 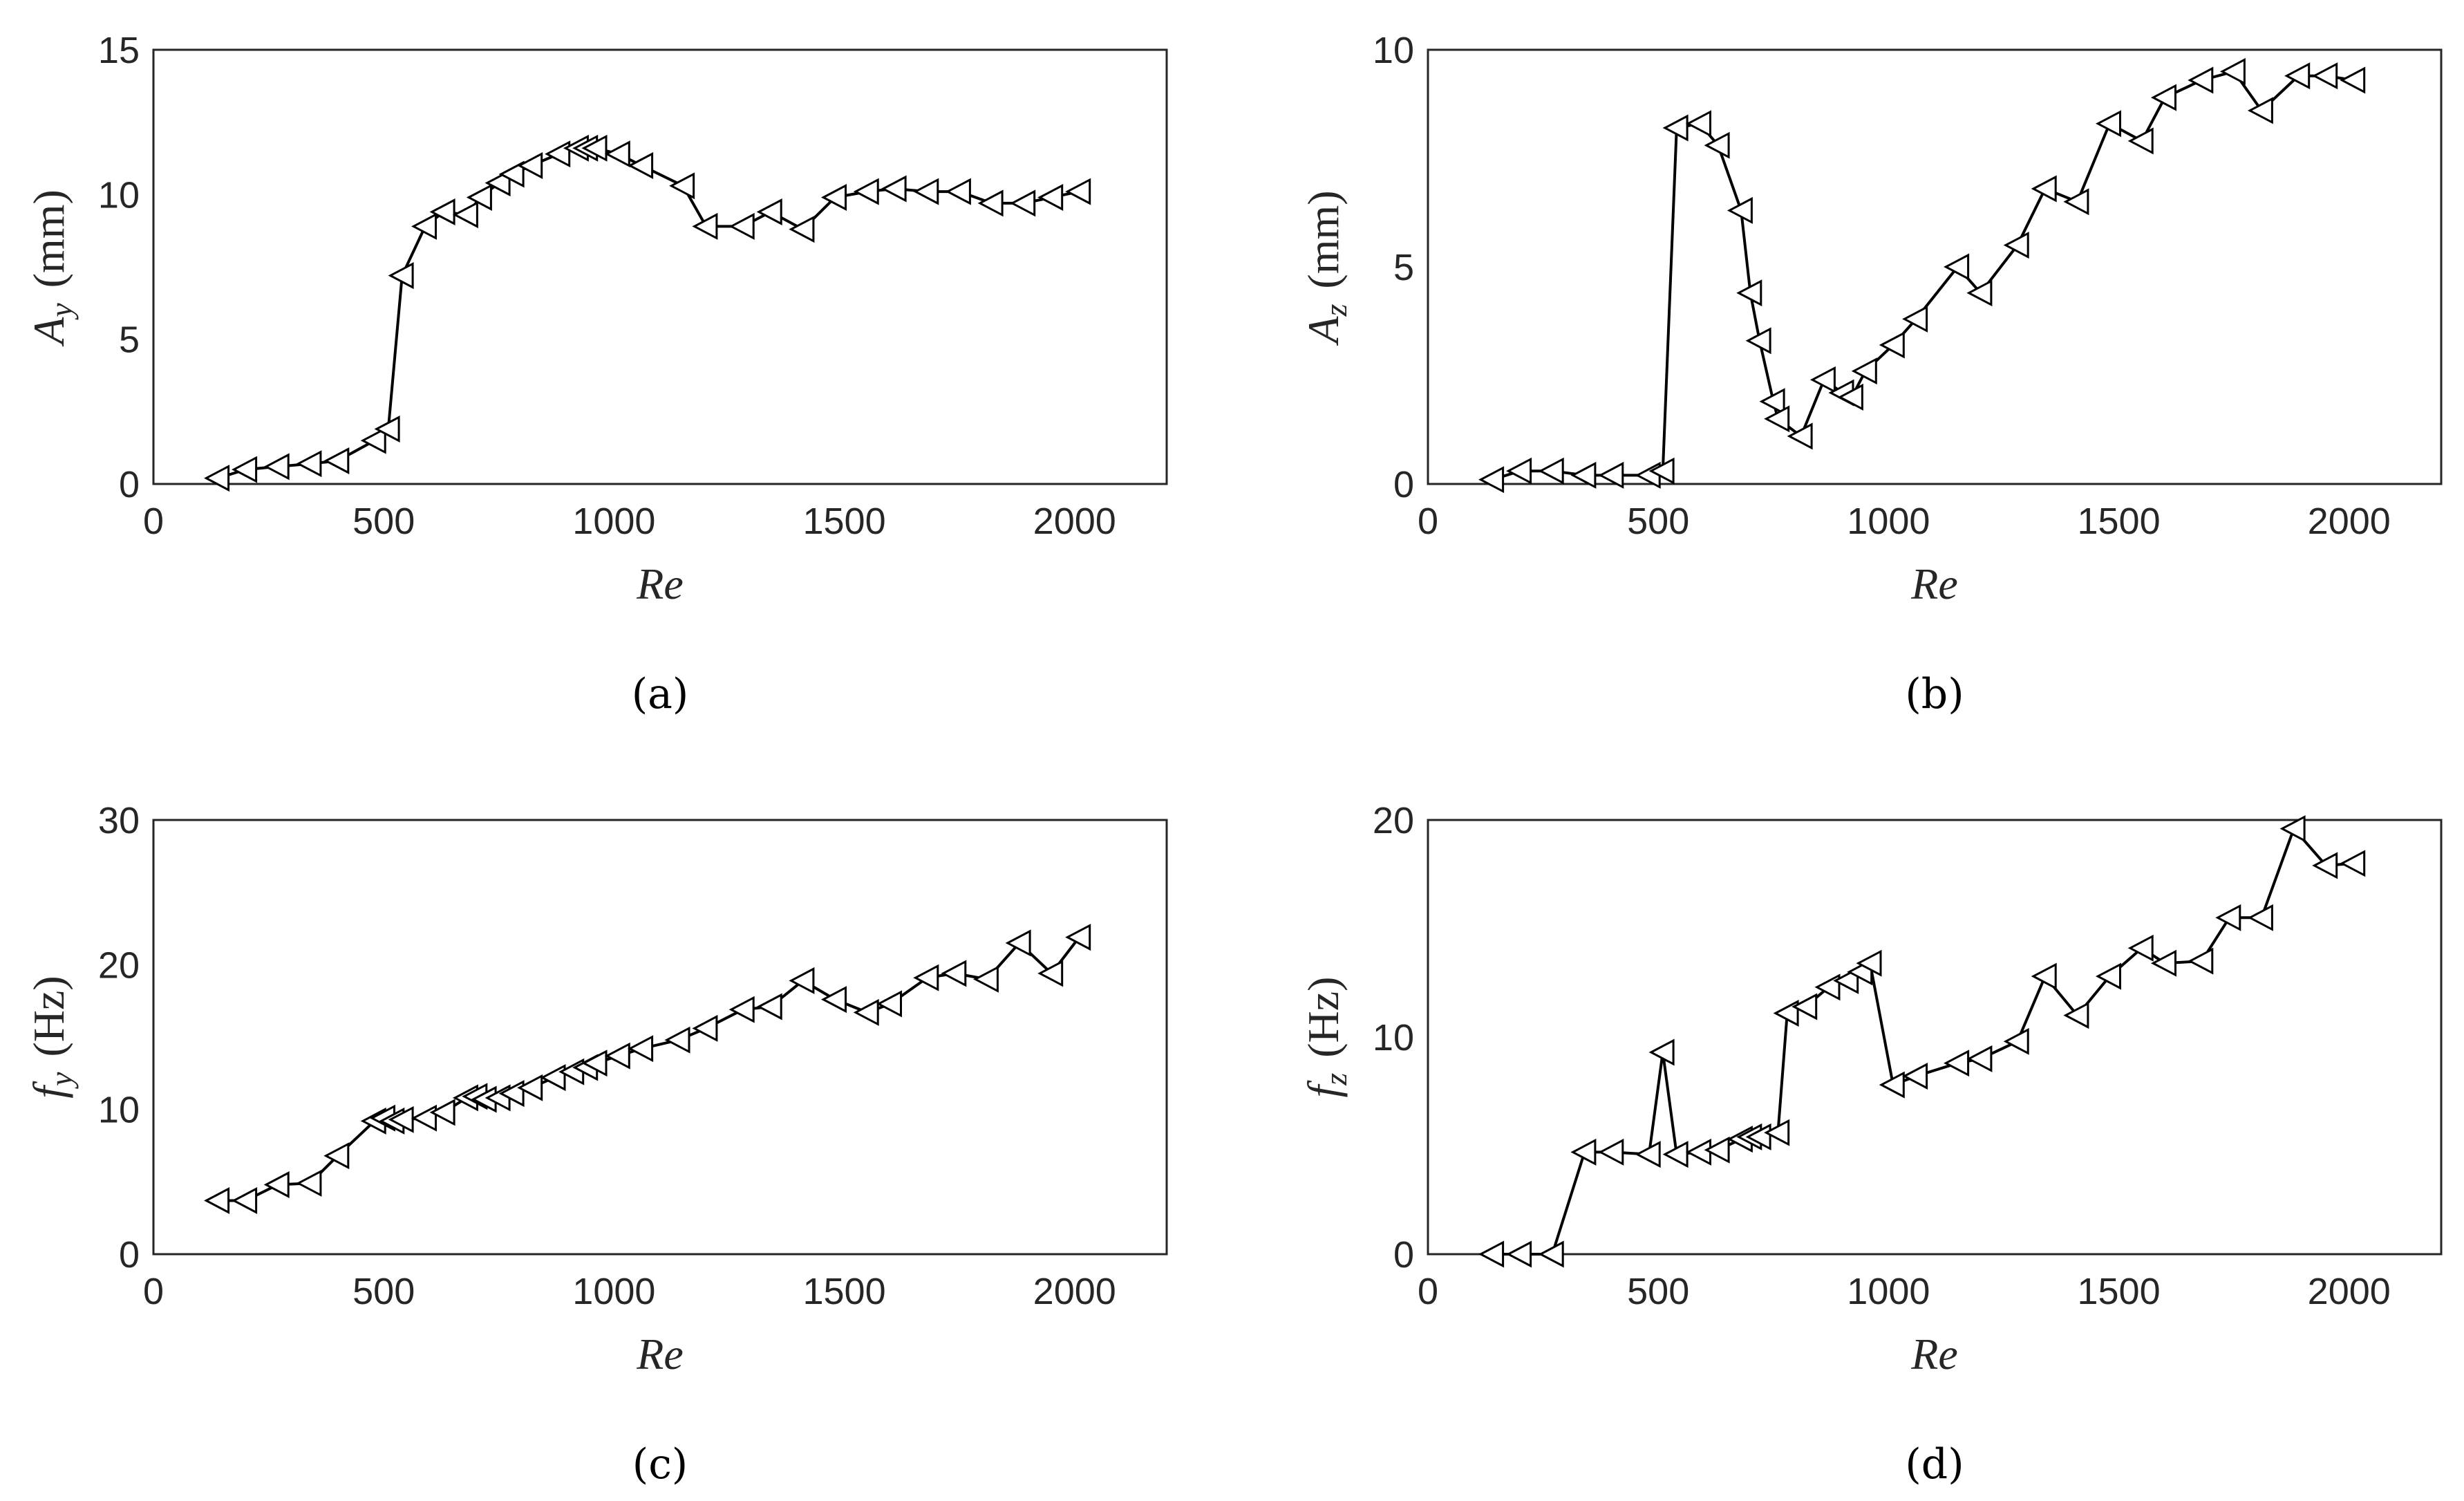 I want to click on y-axis-subscript: z, so click(x=1335, y=1079).